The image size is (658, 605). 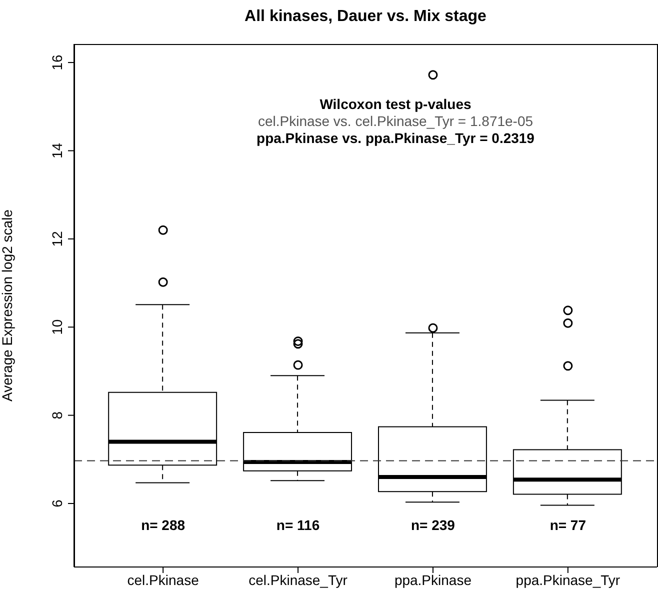 What do you see at coordinates (57, 62) in the screenshot?
I see `y-tick-label: 16` at bounding box center [57, 62].